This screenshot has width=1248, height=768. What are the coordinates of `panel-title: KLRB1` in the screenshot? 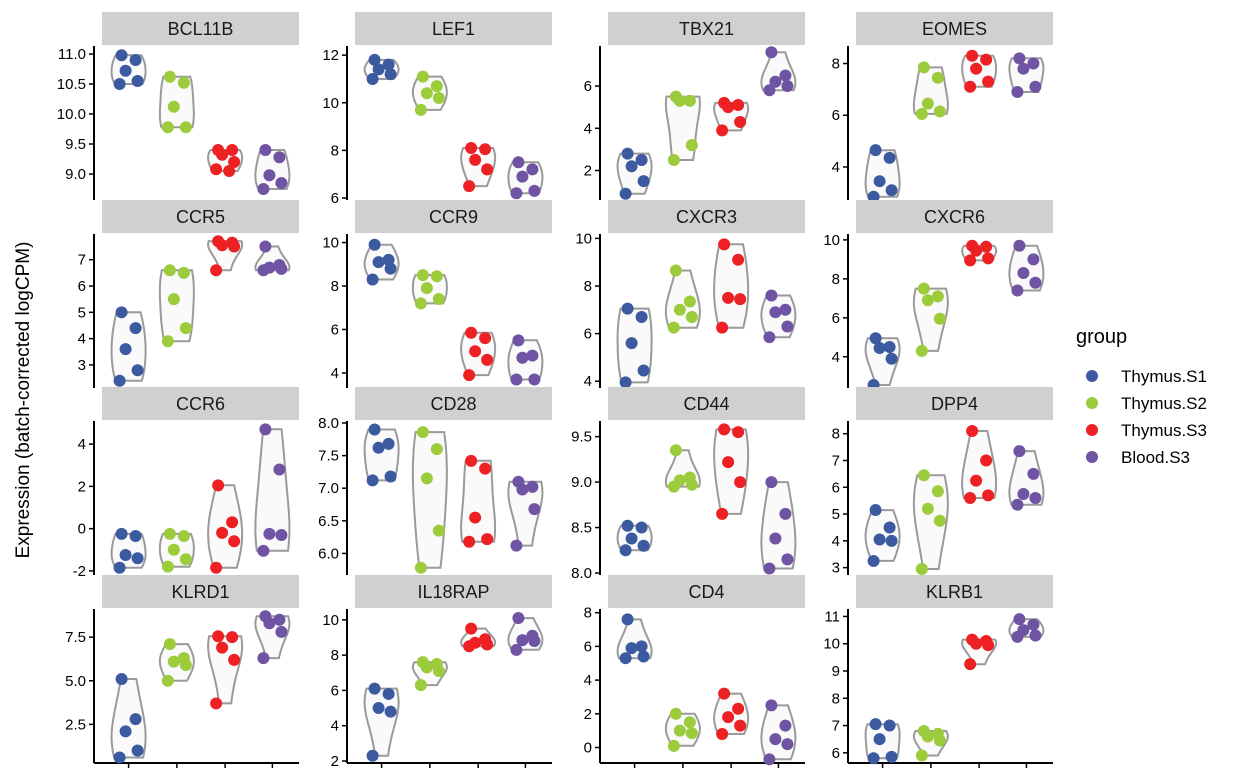 It's located at (954, 592).